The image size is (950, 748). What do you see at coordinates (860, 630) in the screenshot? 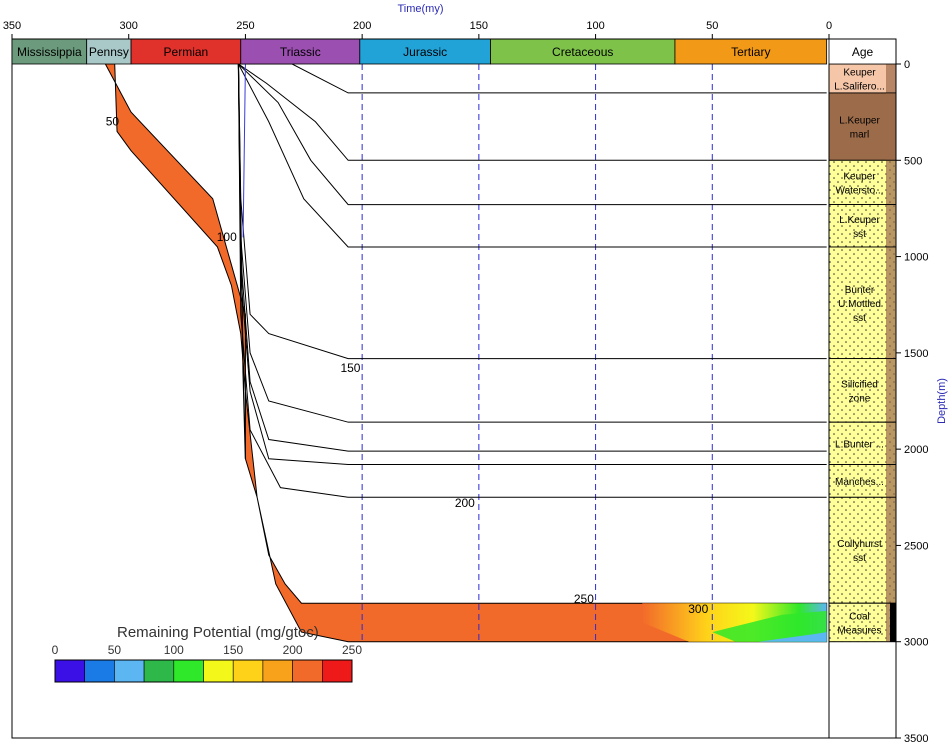
I see `strat-label-9-1: Measures` at bounding box center [860, 630].